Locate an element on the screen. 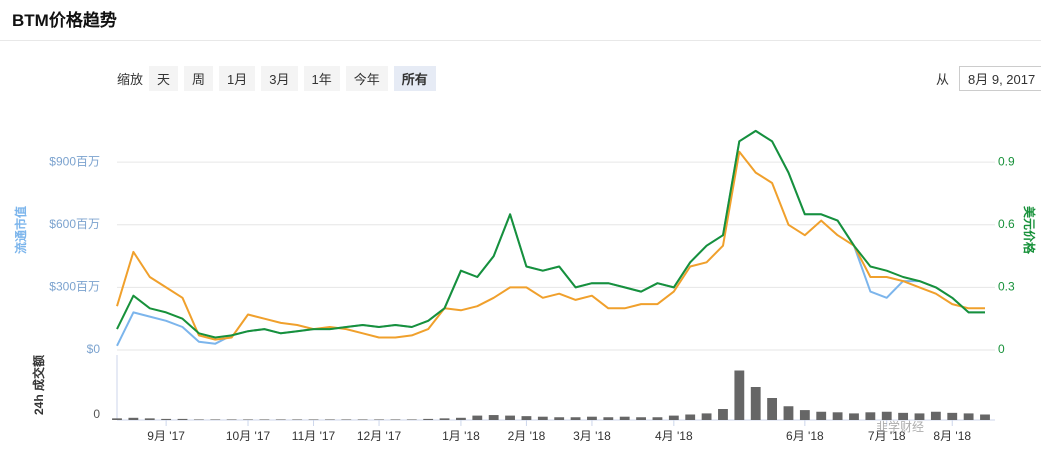 The image size is (1041, 468). zoom-button: 今年 is located at coordinates (366, 78).